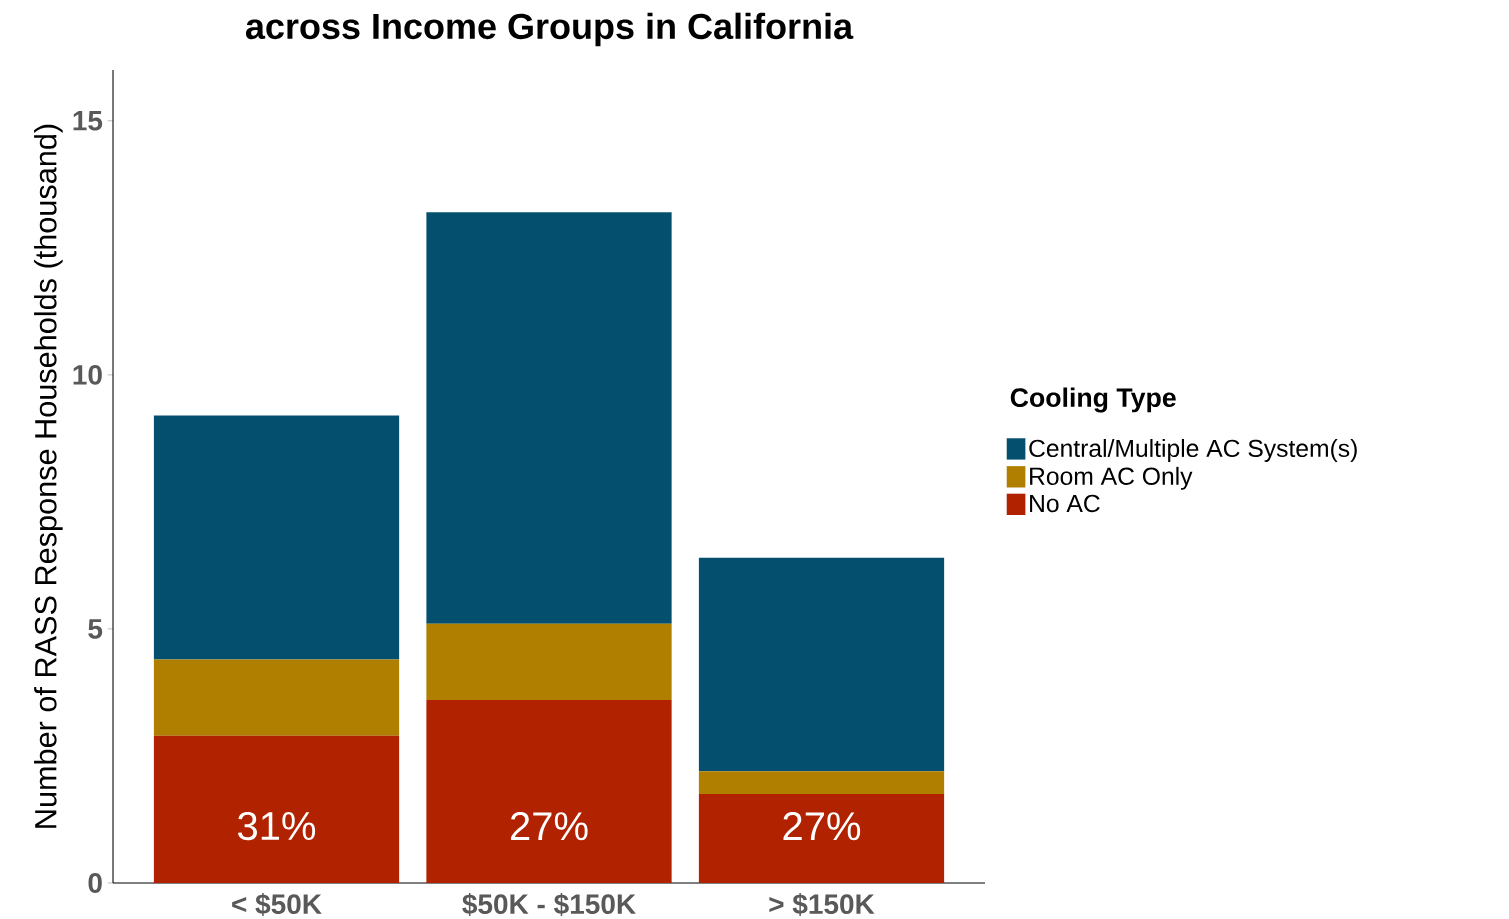 This screenshot has width=1509, height=919. Describe the element at coordinates (87, 374) in the screenshot. I see `y-tick-label: 10` at that location.